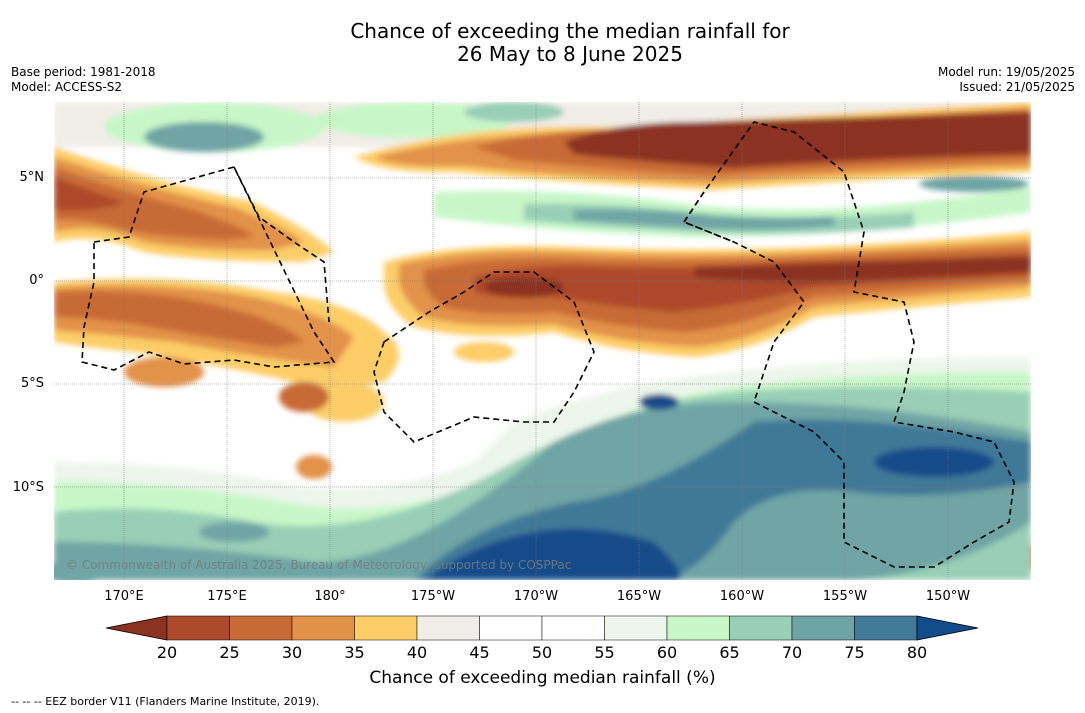 The height and width of the screenshot is (713, 1085). I want to click on lon-label-180: 180°, so click(330, 596).